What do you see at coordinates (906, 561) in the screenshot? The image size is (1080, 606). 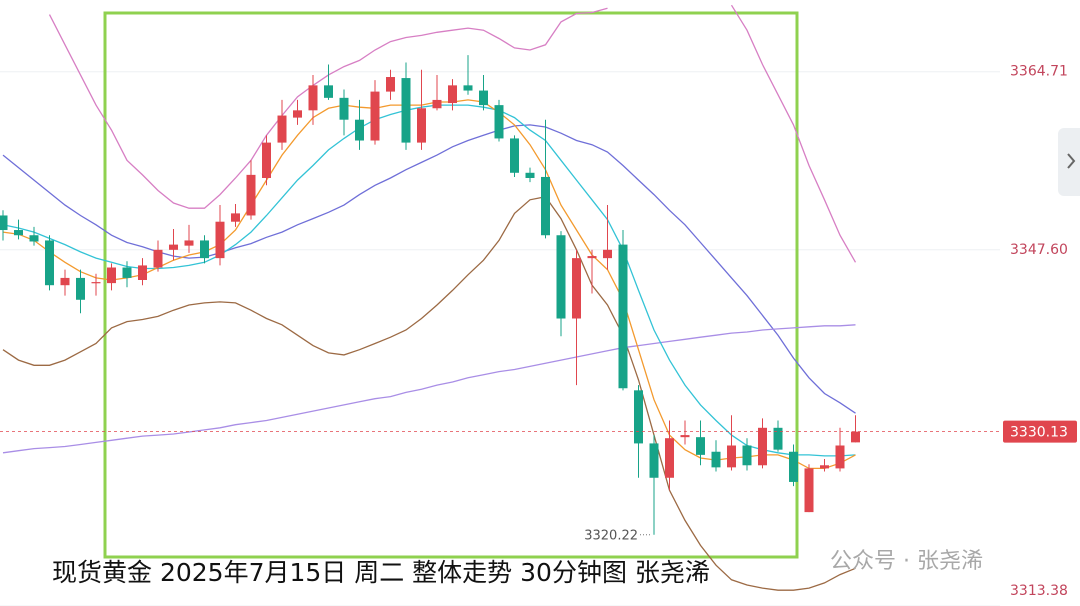 I see `watermark: 公众号 · 张尧浠` at bounding box center [906, 561].